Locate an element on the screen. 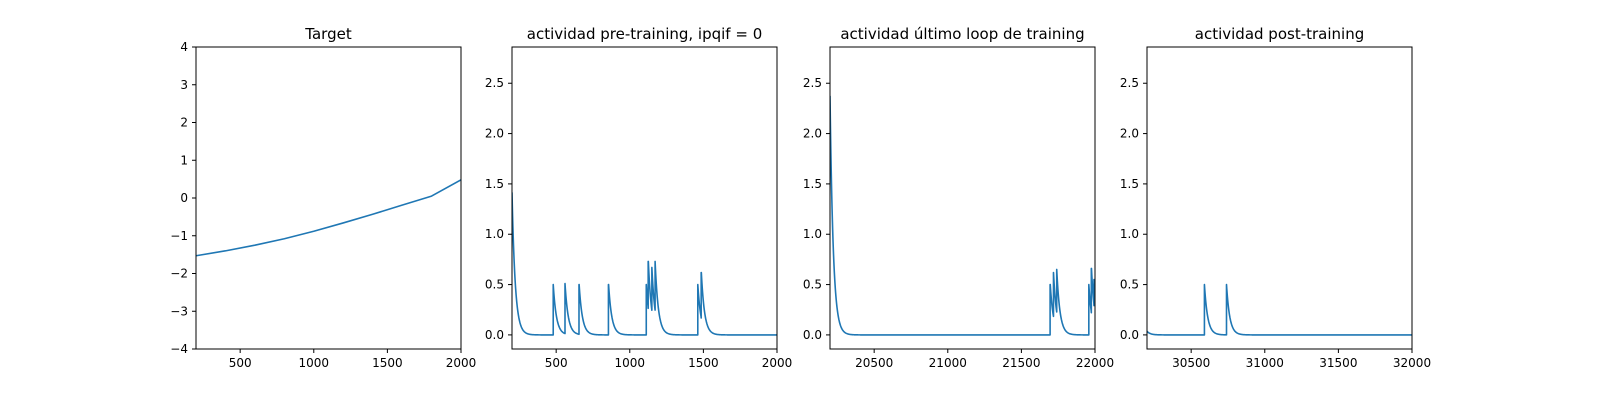 This screenshot has height=400, width=1600. y-tick-label: 0 is located at coordinates (184, 198).